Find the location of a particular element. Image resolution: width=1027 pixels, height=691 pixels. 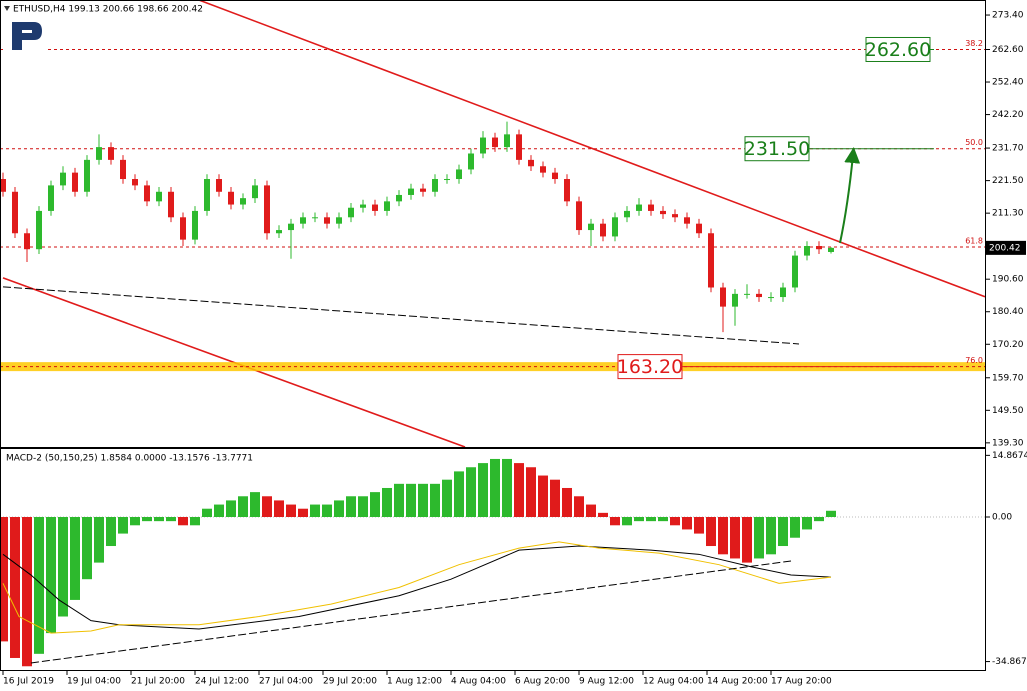

last-price-box is located at coordinates (1006, 247).